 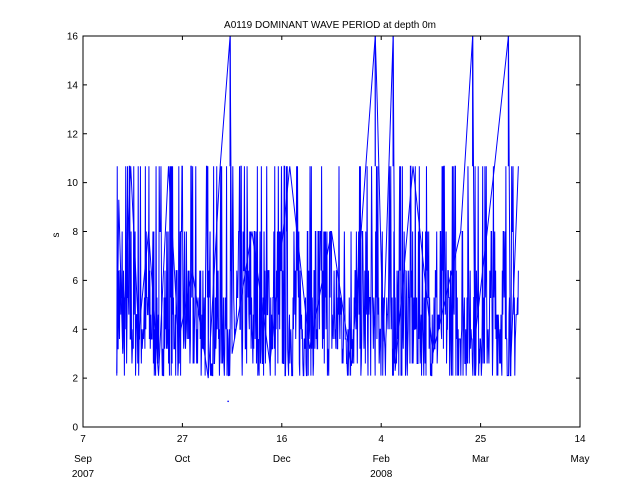 I want to click on y-tick-label: 0, so click(x=75, y=428).